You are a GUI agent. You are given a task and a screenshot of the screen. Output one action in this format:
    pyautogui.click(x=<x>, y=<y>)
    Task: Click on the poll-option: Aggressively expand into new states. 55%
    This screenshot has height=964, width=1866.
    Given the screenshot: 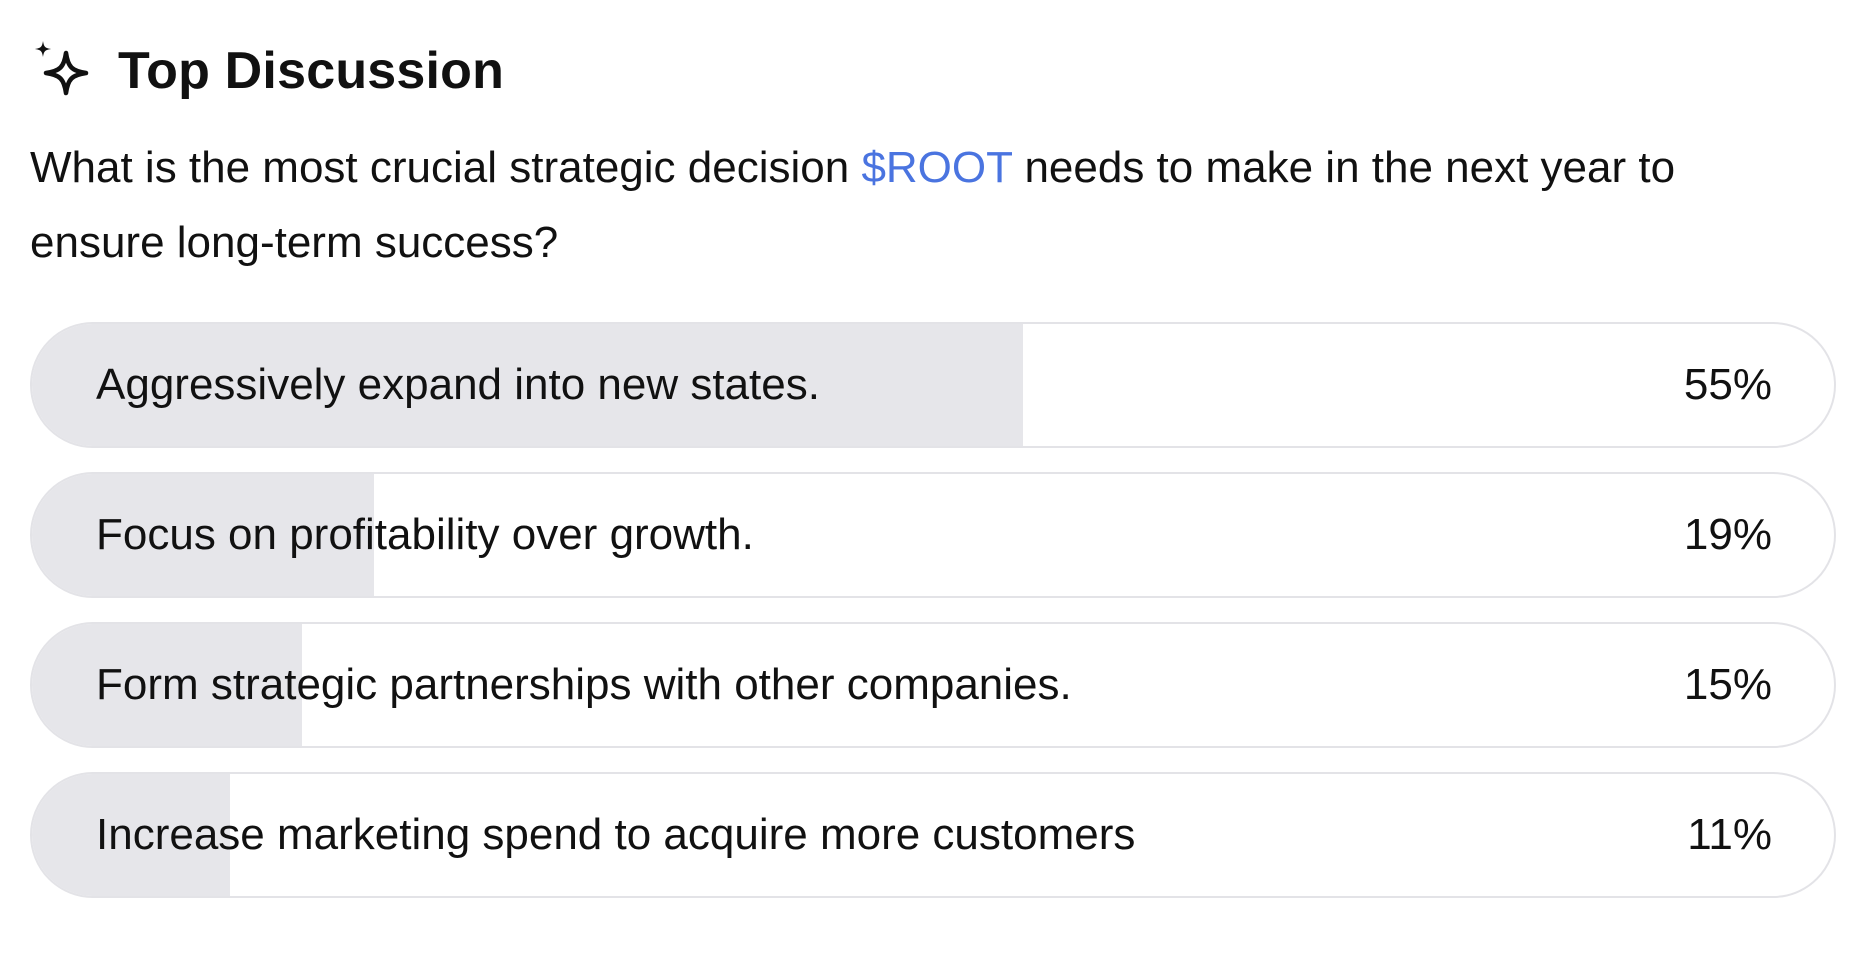 What is the action you would take?
    pyautogui.click(x=933, y=385)
    